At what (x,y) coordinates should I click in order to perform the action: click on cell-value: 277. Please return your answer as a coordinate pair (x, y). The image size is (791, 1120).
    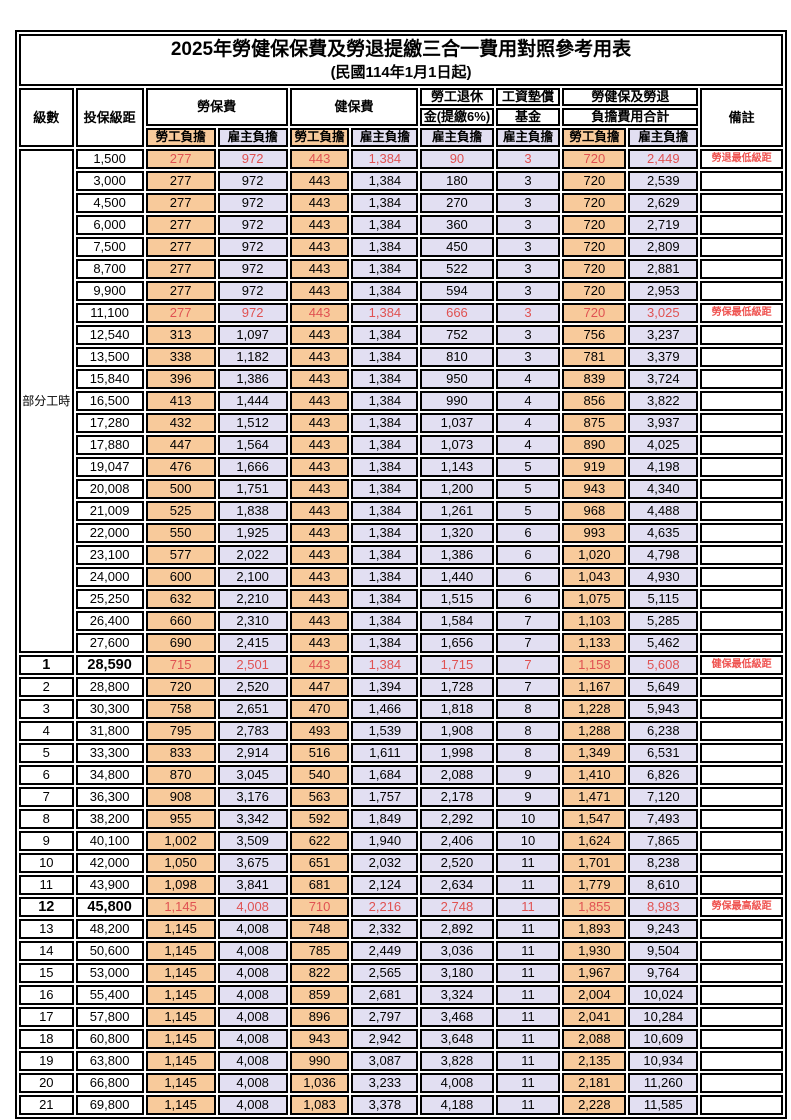
    Looking at the image, I should click on (180, 181).